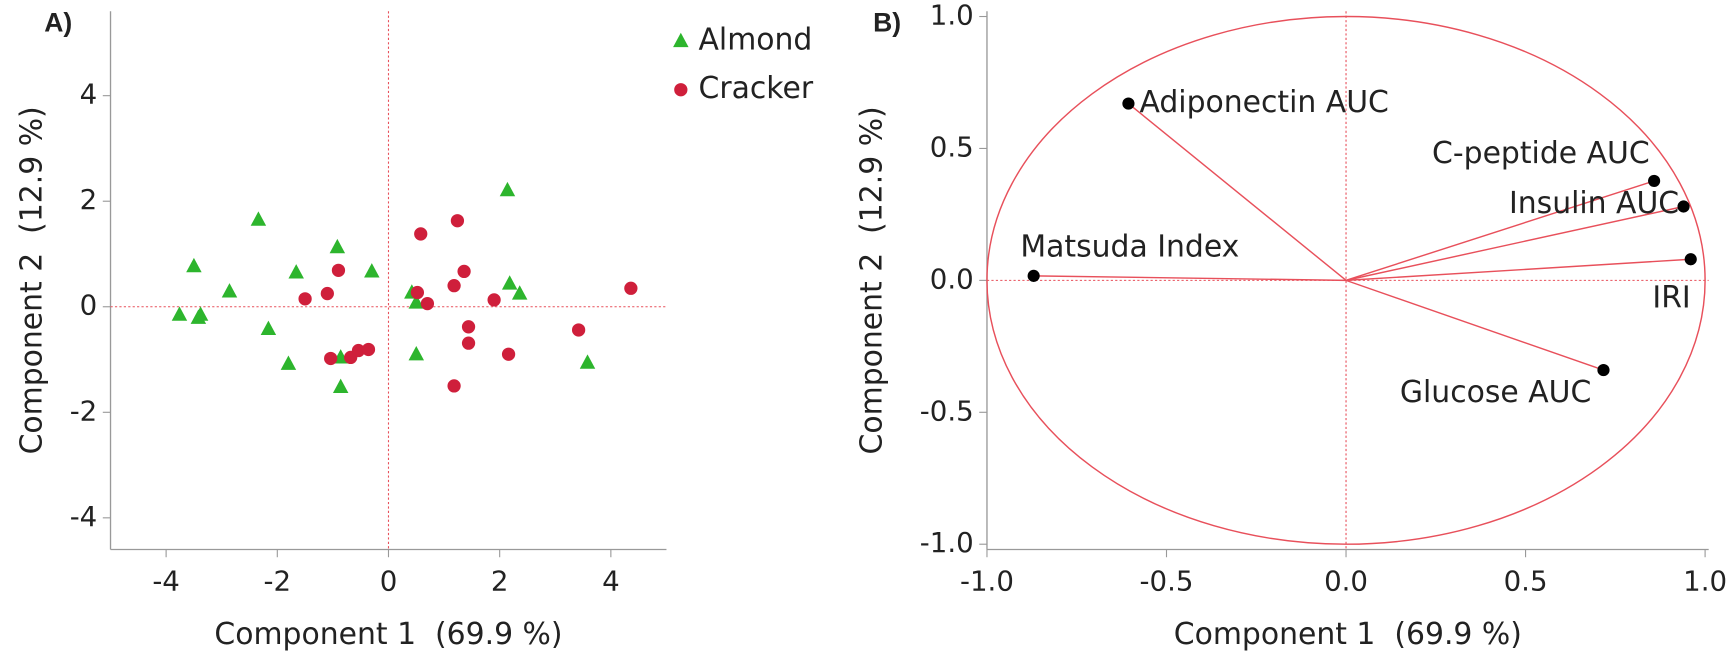  What do you see at coordinates (278, 581) in the screenshot?
I see `x-tick-label: -2` at bounding box center [278, 581].